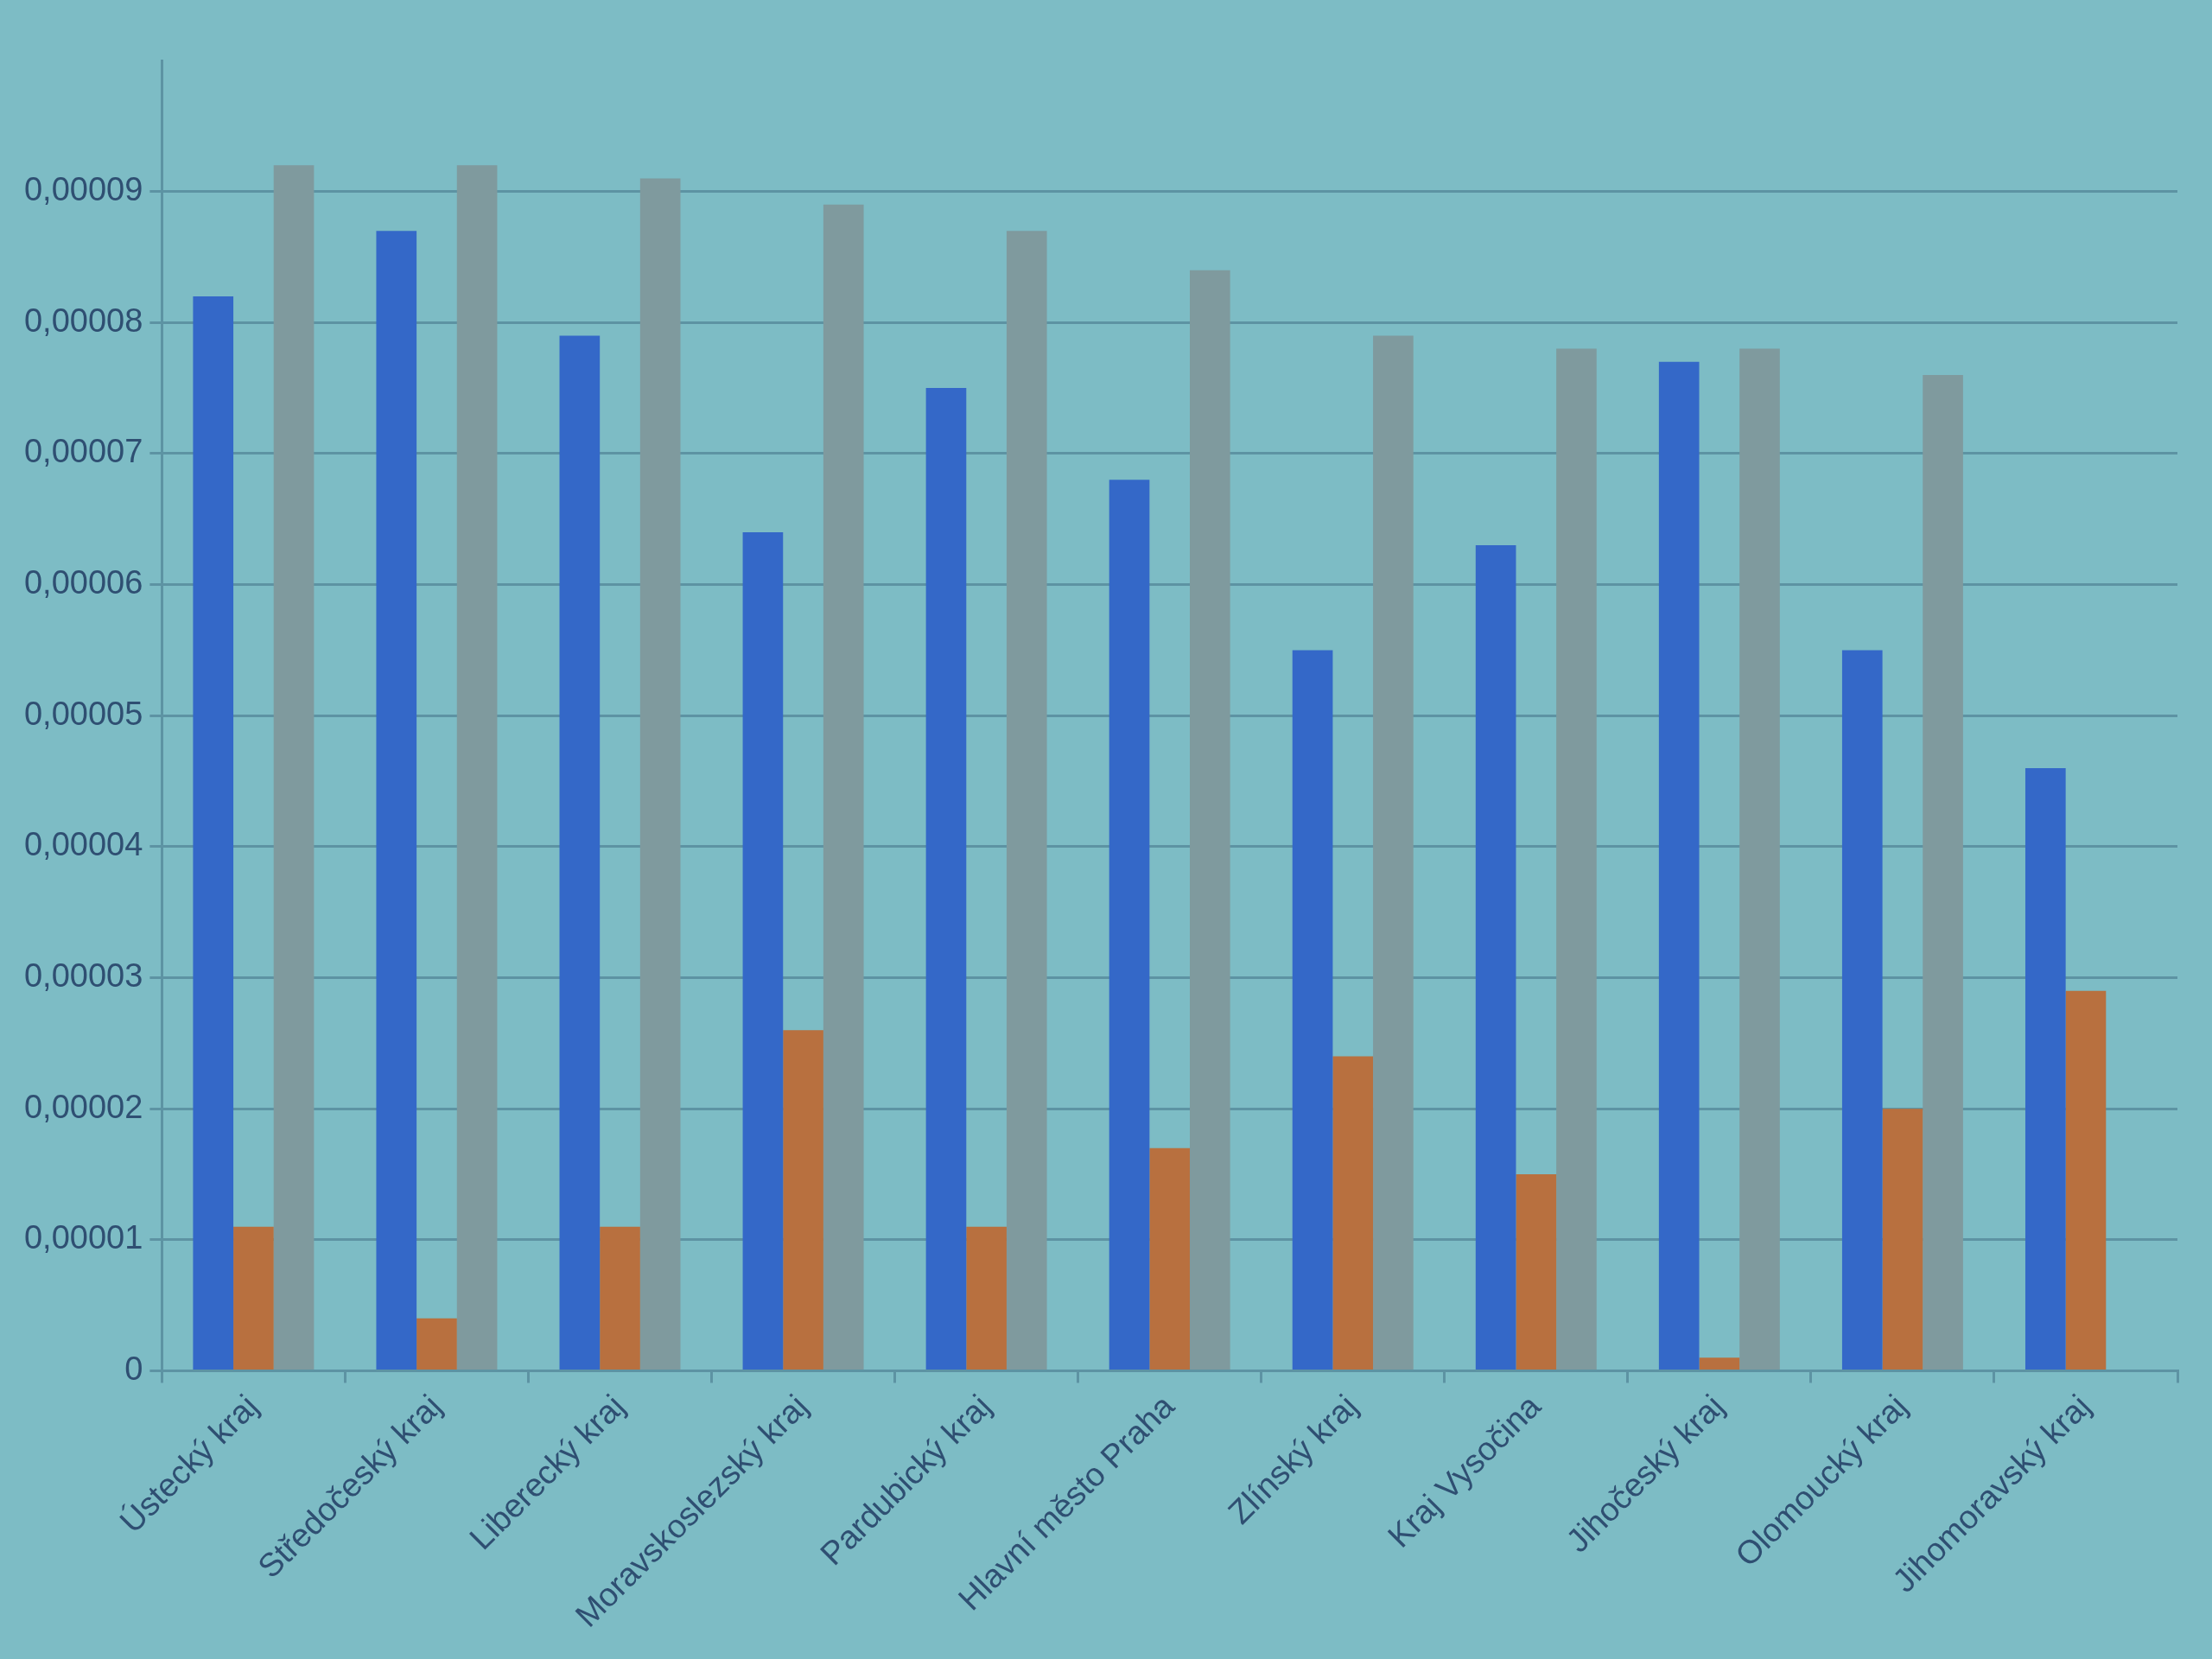 Image resolution: width=2212 pixels, height=1659 pixels. What do you see at coordinates (83, 582) in the screenshot?
I see `y-tick-label: 0,00006` at bounding box center [83, 582].